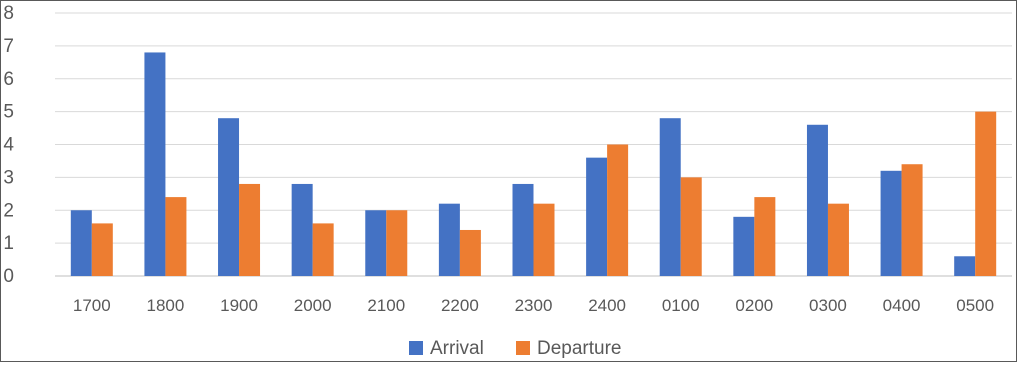 This screenshot has width=1017, height=367. I want to click on legend-swatch-departure, so click(523, 348).